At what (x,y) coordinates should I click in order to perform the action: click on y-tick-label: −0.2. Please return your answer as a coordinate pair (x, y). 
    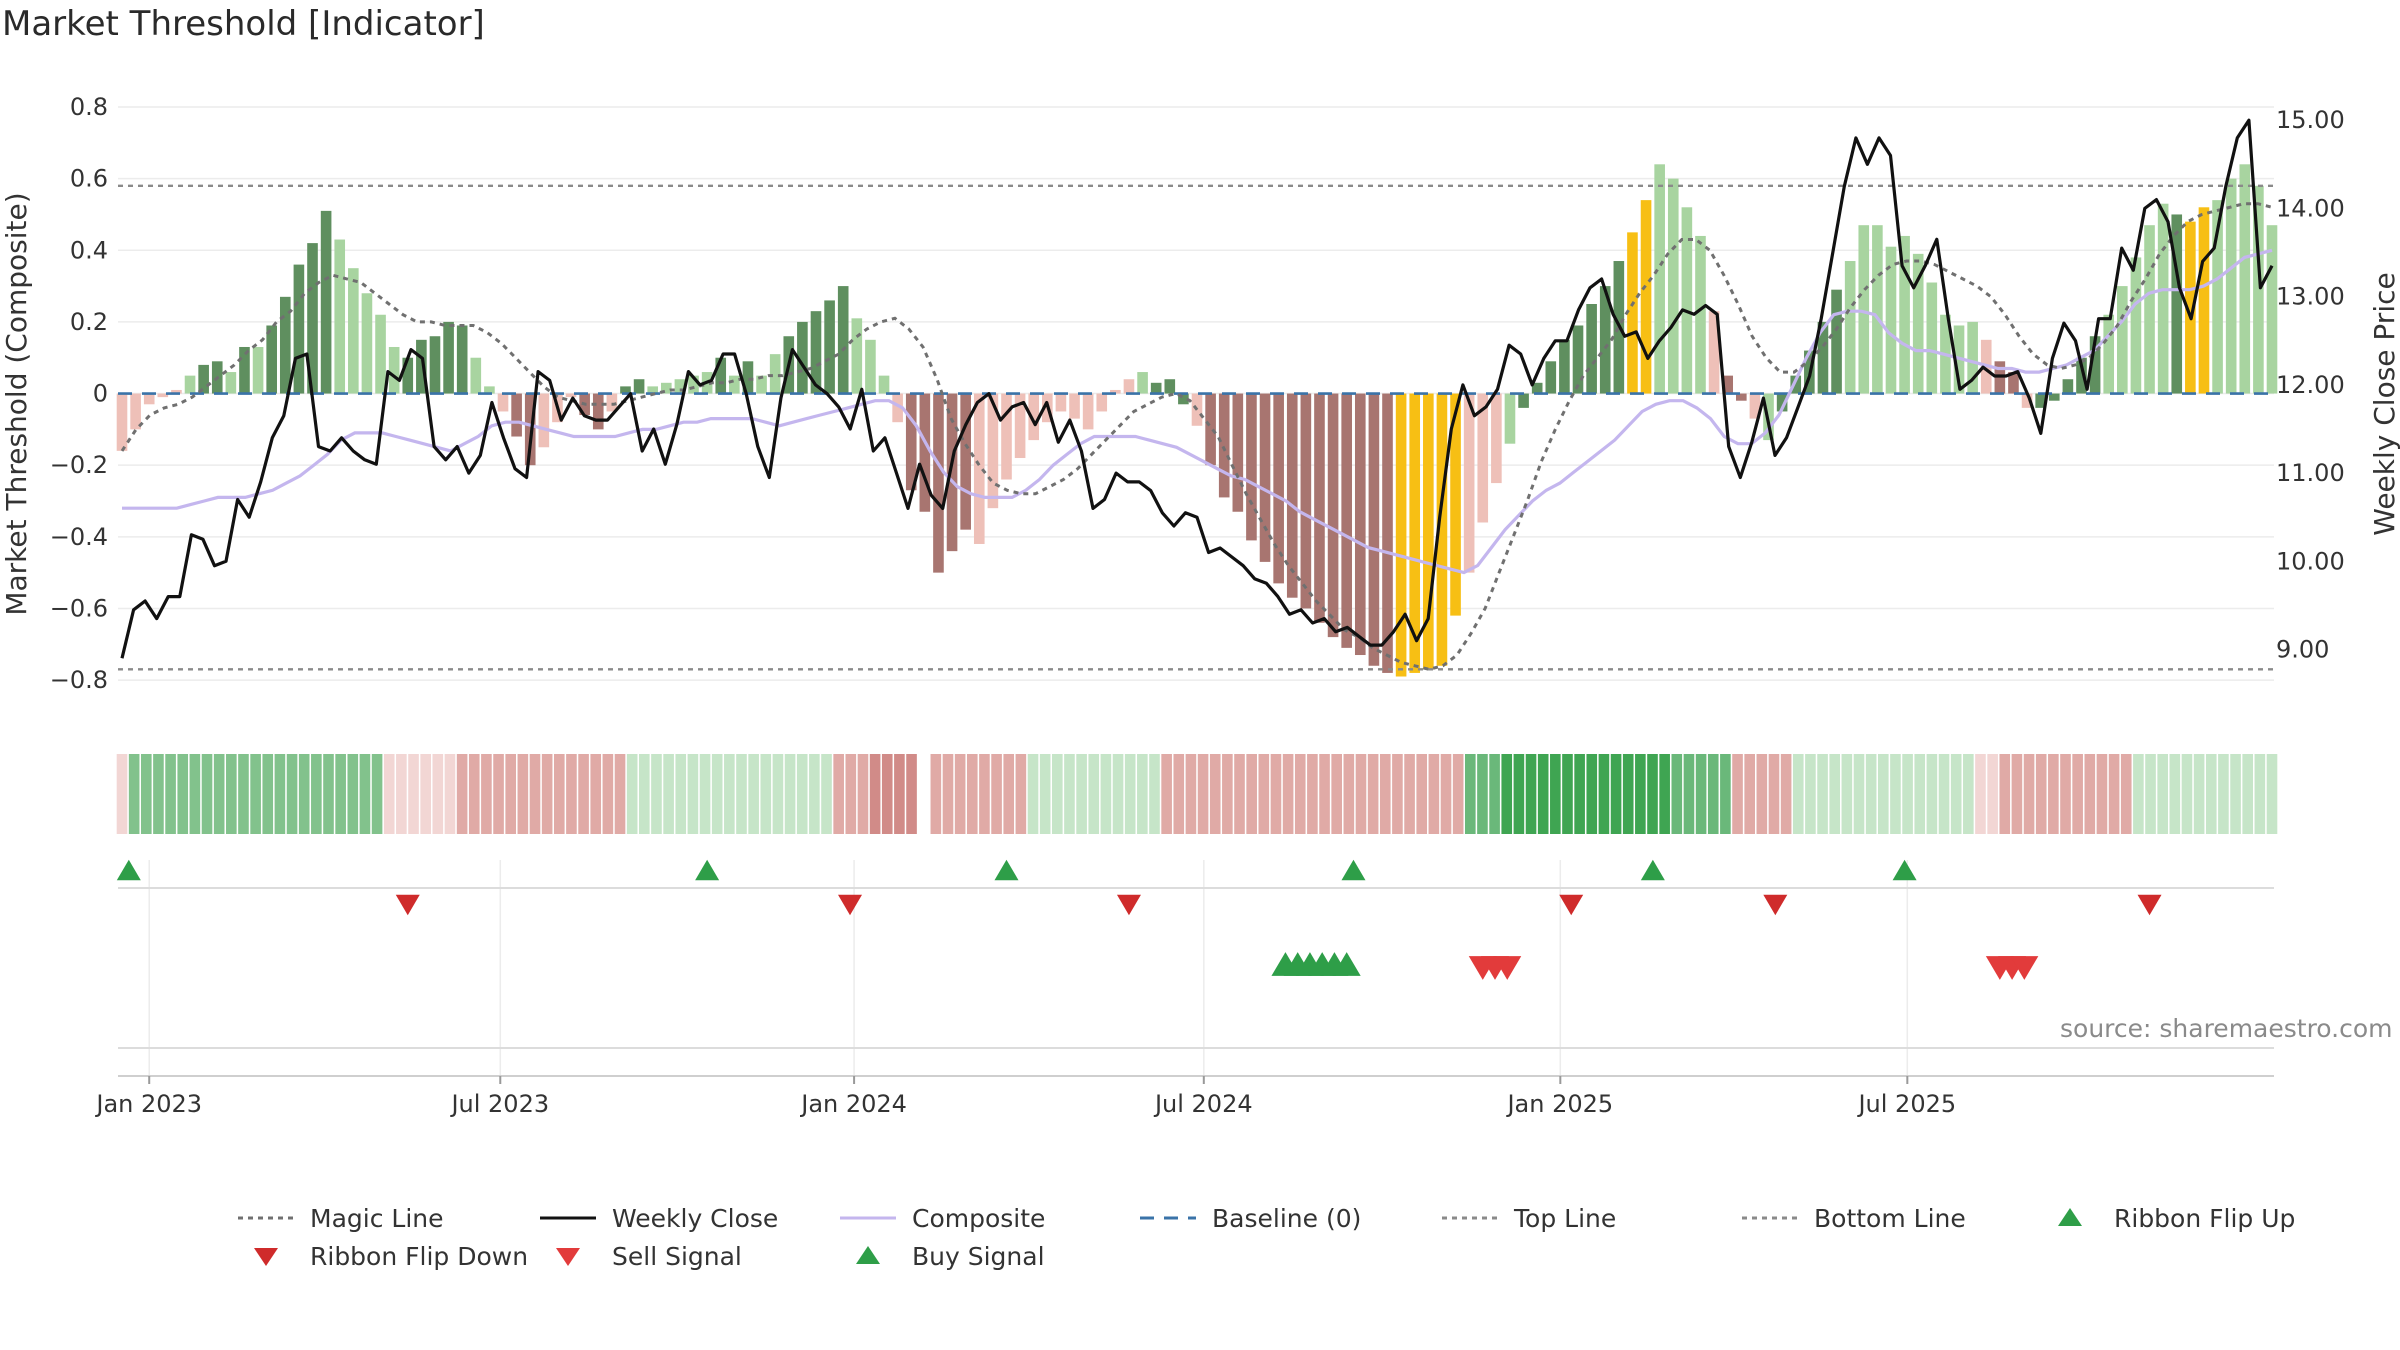
    Looking at the image, I should click on (79, 465).